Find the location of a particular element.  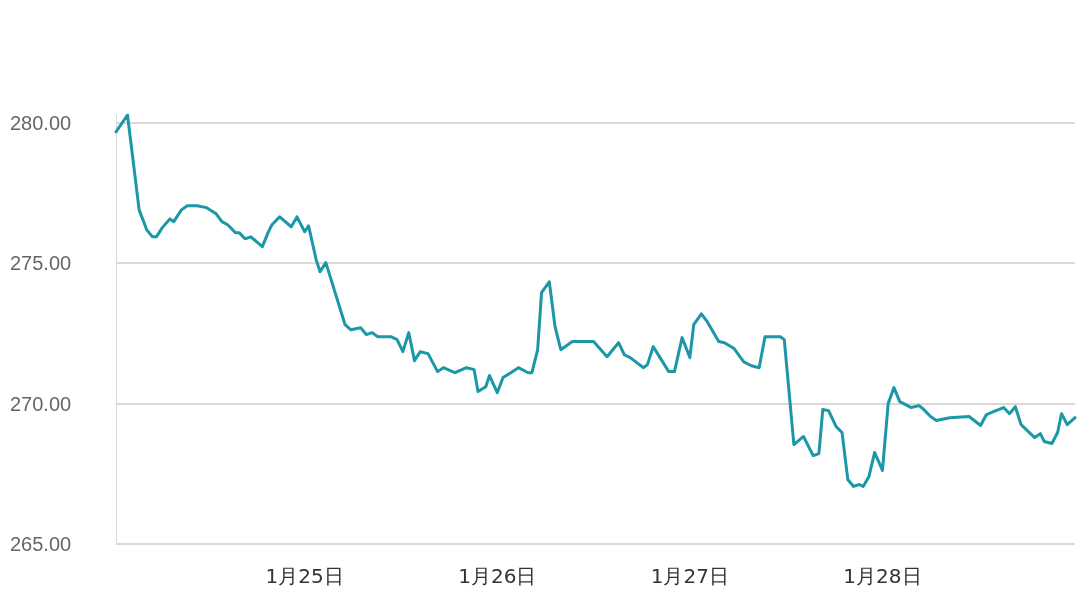

x-tick-label: 1月26日 is located at coordinates (497, 576).